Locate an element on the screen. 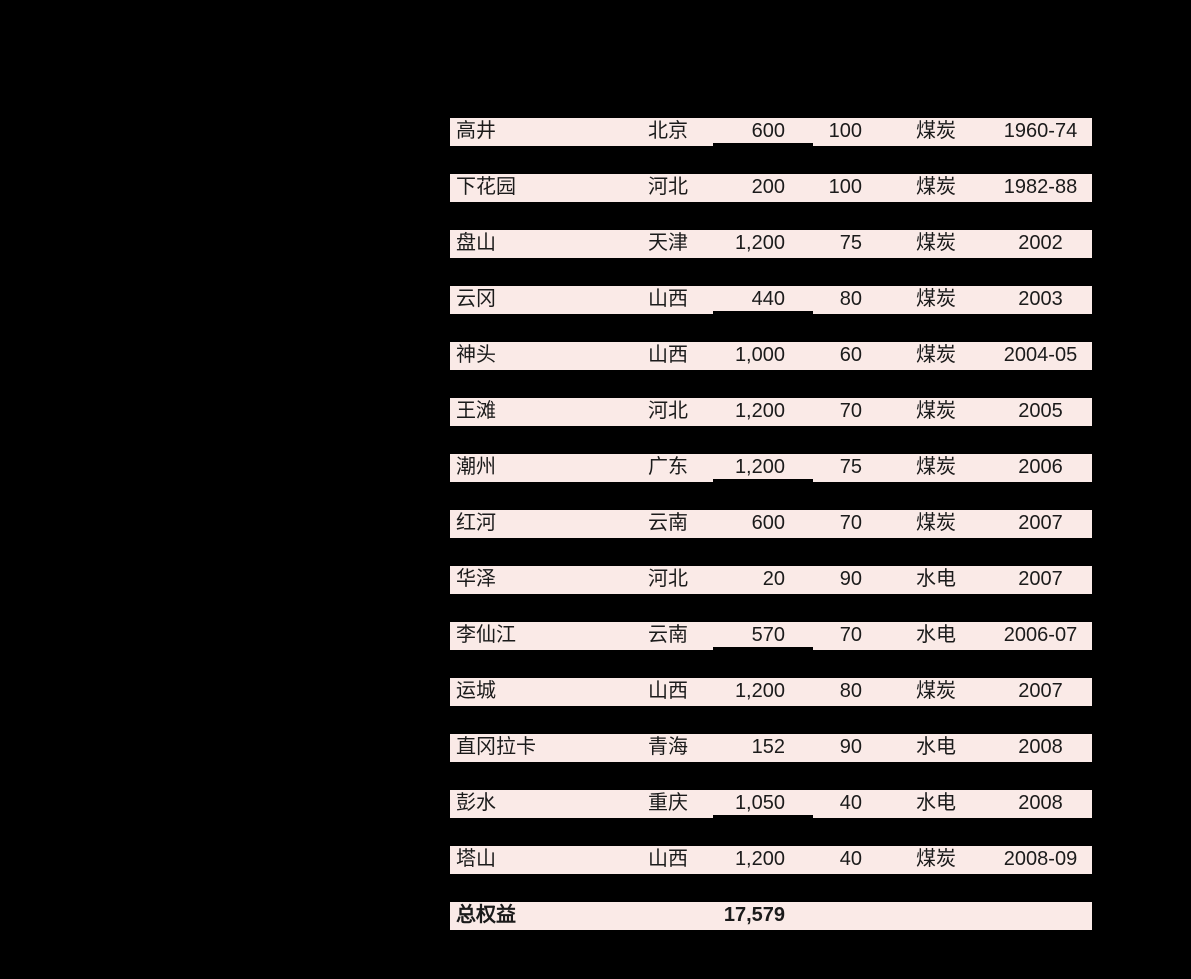 Image resolution: width=1191 pixels, height=979 pixels. table-row: 下花园 河北 200 100 煤炭 1982-88 is located at coordinates (771, 188).